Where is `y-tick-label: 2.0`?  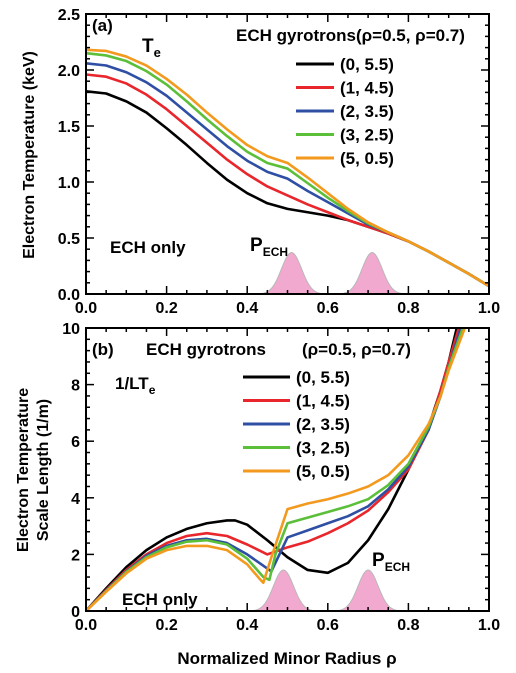 y-tick-label: 2.0 is located at coordinates (69, 71).